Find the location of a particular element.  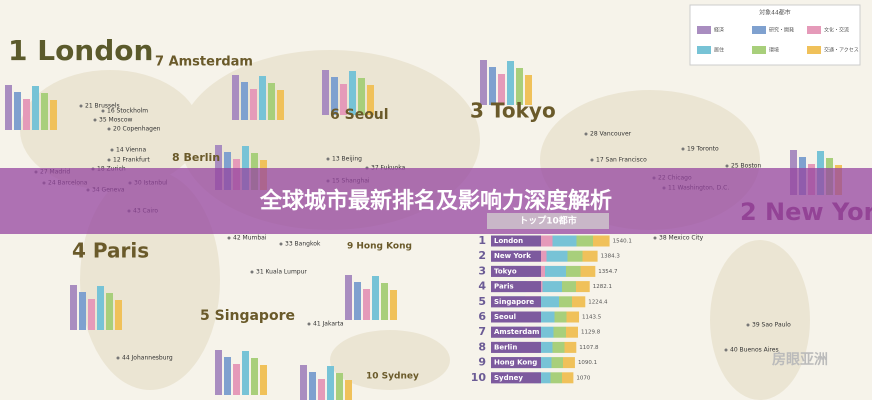

map-label: 40 Buenos Aires is located at coordinates (754, 350).